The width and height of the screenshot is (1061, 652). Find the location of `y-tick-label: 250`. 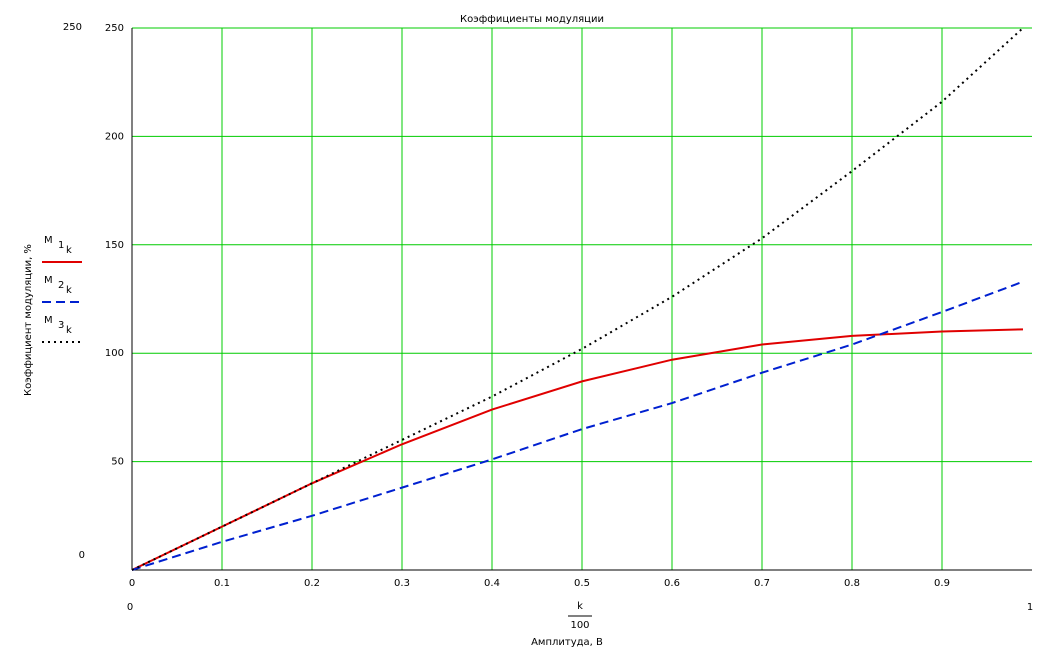

y-tick-label: 250 is located at coordinates (114, 28).